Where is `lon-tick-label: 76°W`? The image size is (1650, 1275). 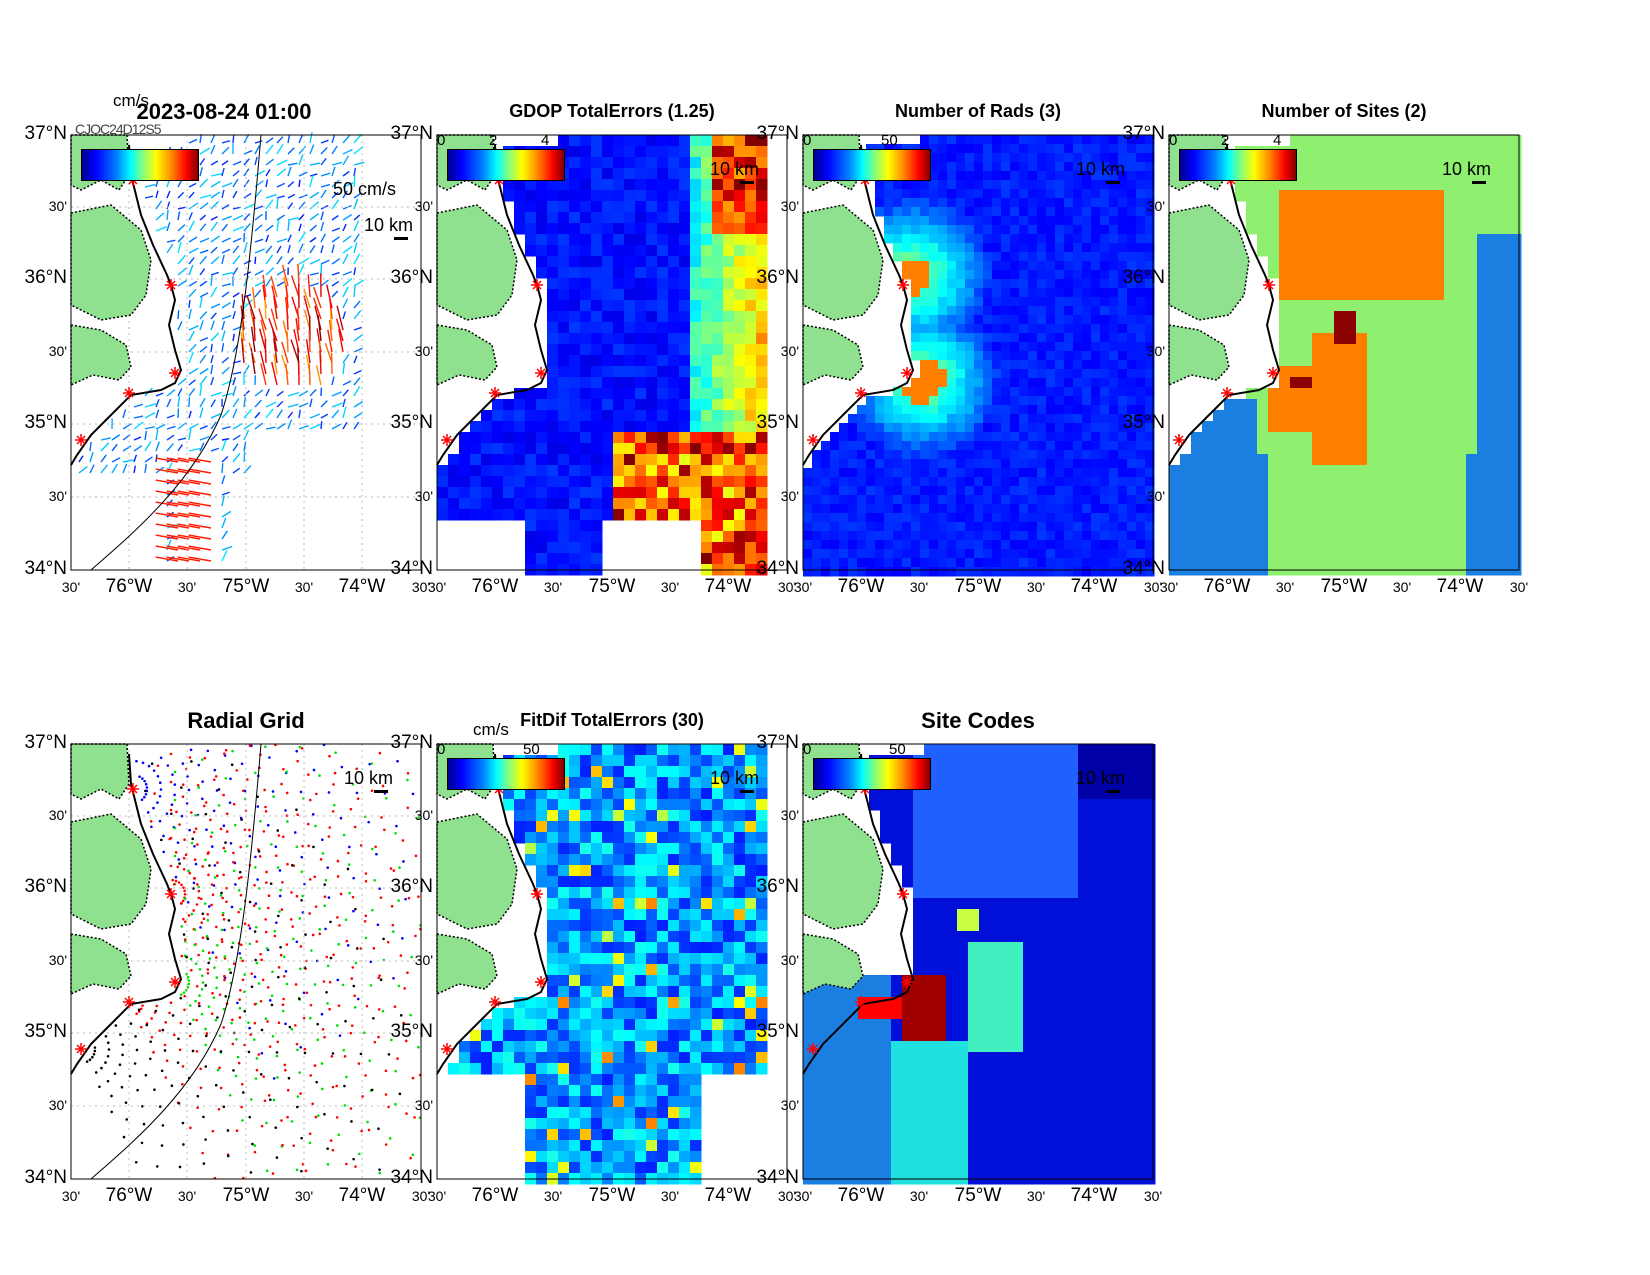
lon-tick-label: 76°W is located at coordinates (495, 586).